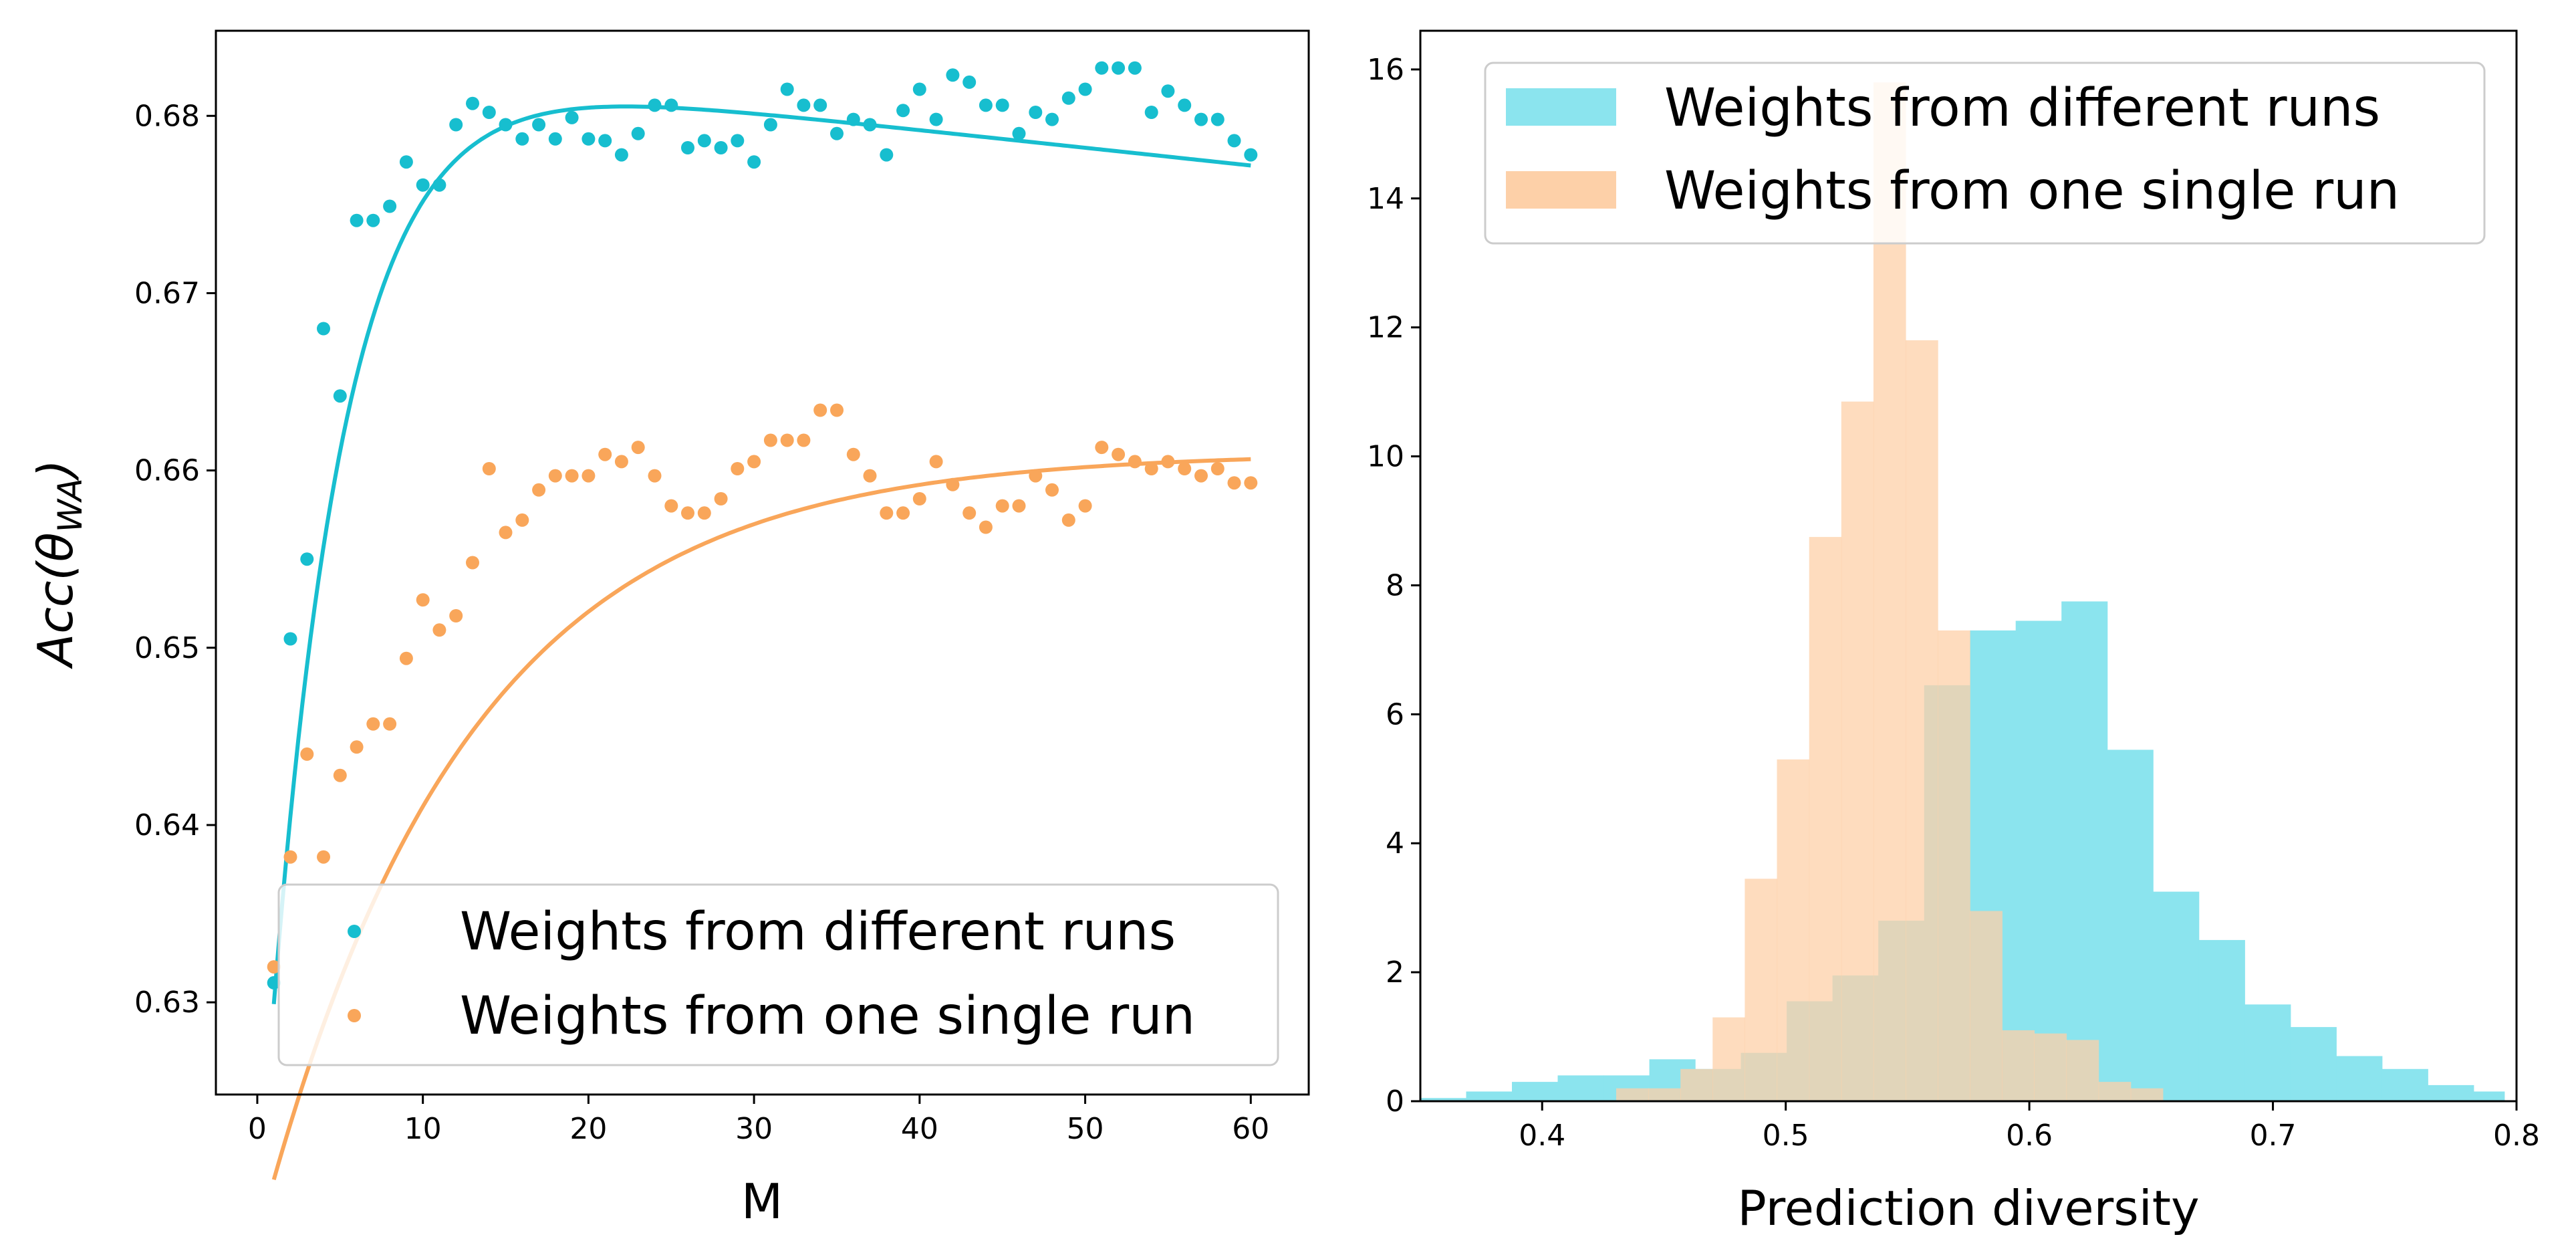 This screenshot has width=2576, height=1259. What do you see at coordinates (1395, 585) in the screenshot?
I see `right-y-tick-label-4: 8` at bounding box center [1395, 585].